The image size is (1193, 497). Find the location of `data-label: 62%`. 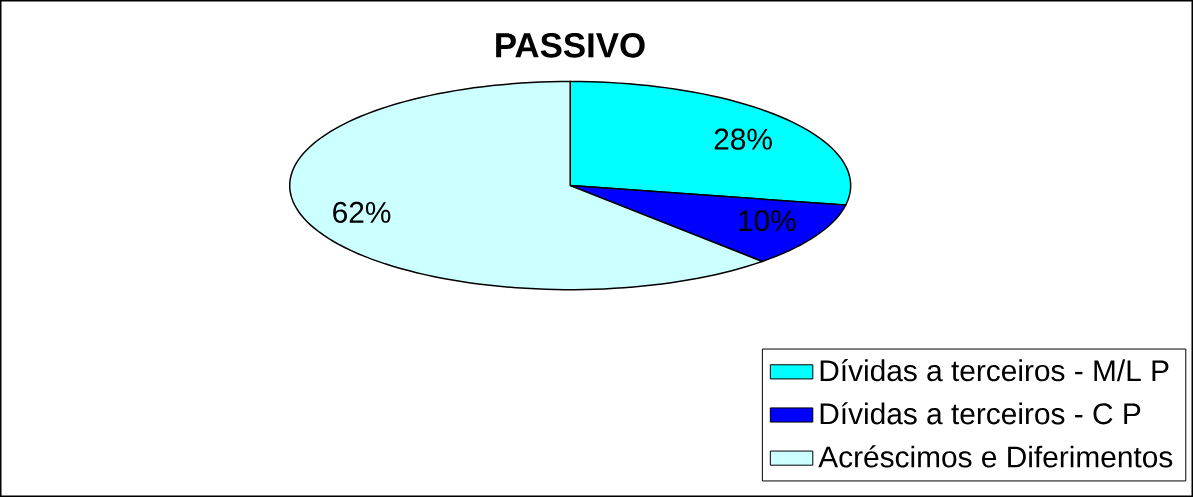

data-label: 62% is located at coordinates (362, 212).